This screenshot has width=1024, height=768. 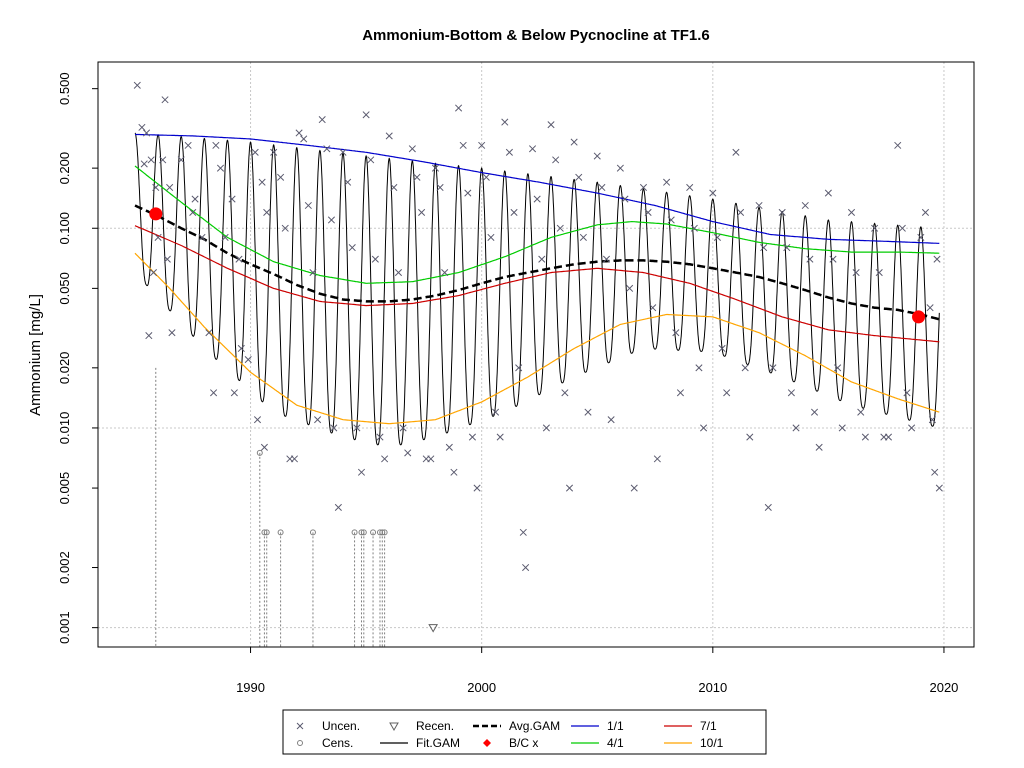 What do you see at coordinates (438, 743) in the screenshot?
I see `legend-label: Fit.GAM` at bounding box center [438, 743].